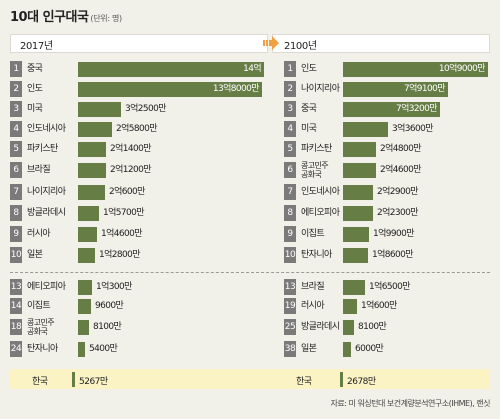  I want to click on value-label: 2억4800만, so click(401, 149).